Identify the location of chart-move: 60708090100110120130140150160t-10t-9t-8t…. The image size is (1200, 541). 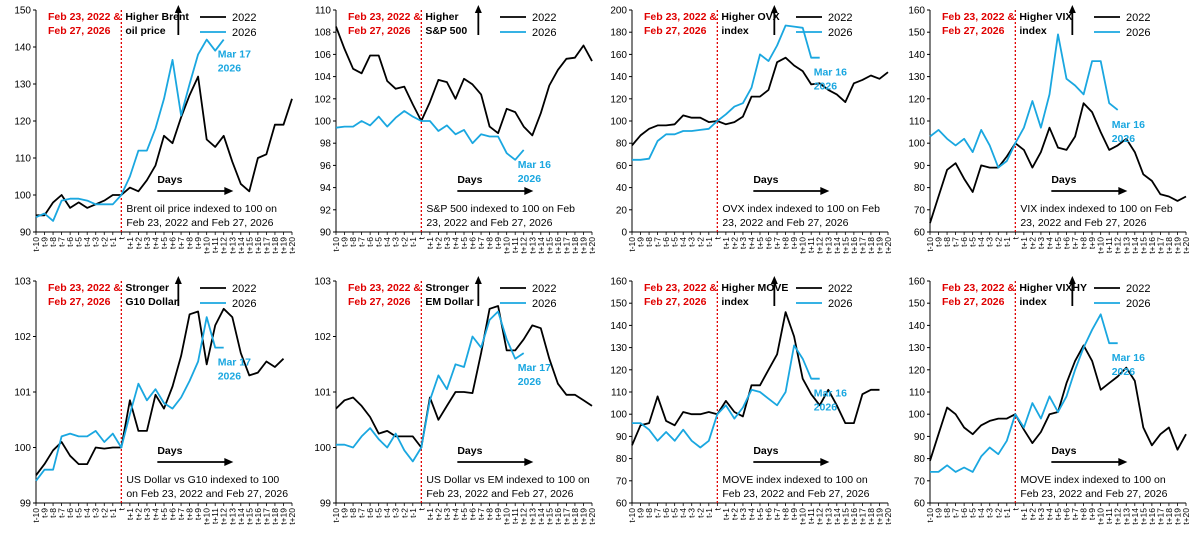
(751, 400).